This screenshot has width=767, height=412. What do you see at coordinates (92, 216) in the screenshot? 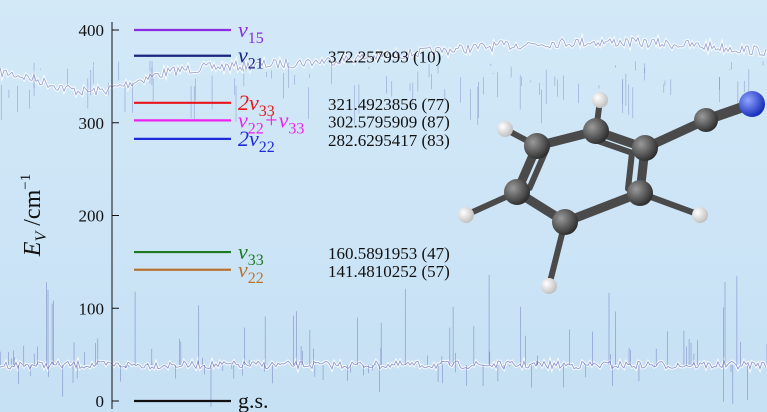
I see `y-tick-label: 200` at bounding box center [92, 216].